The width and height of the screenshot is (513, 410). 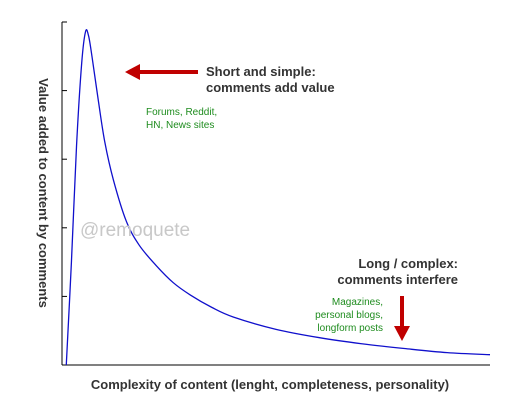 What do you see at coordinates (181, 112) in the screenshot?
I see `short-examples-line1: Forums, Reddit,` at bounding box center [181, 112].